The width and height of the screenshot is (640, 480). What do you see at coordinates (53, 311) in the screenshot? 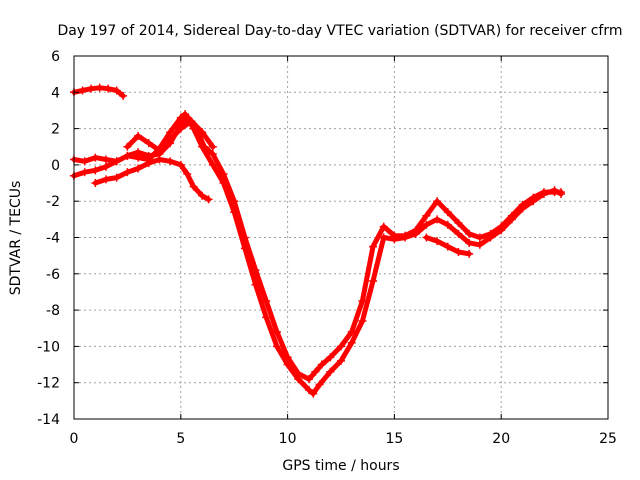
I see `y-tick-label: -8` at bounding box center [53, 311].